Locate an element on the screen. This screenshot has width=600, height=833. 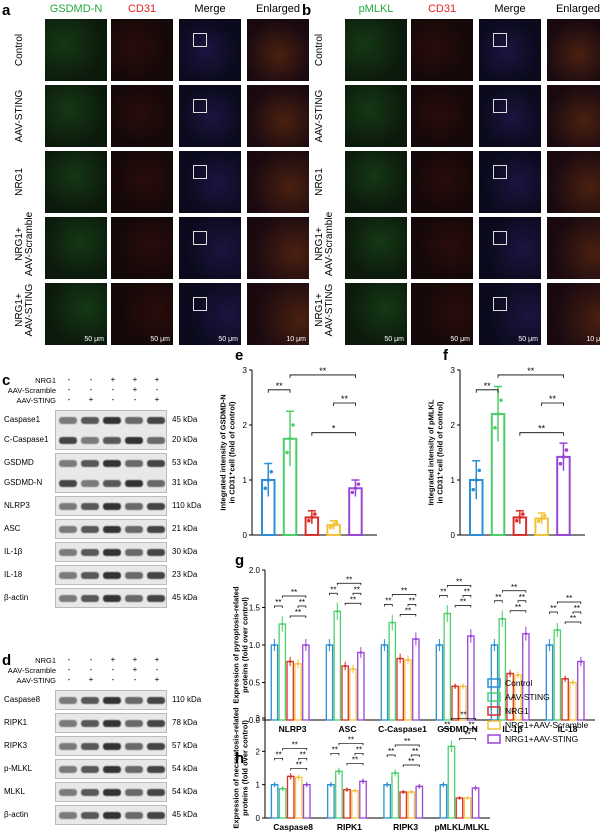
blot-protein-label: NLRP3 is located at coordinates (17, 505).